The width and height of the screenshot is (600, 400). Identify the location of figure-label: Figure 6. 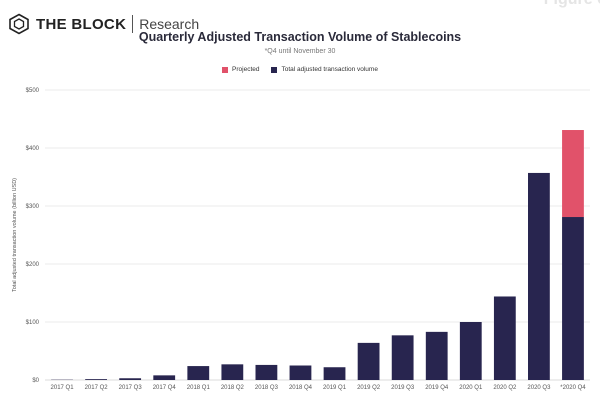
(572, 4).